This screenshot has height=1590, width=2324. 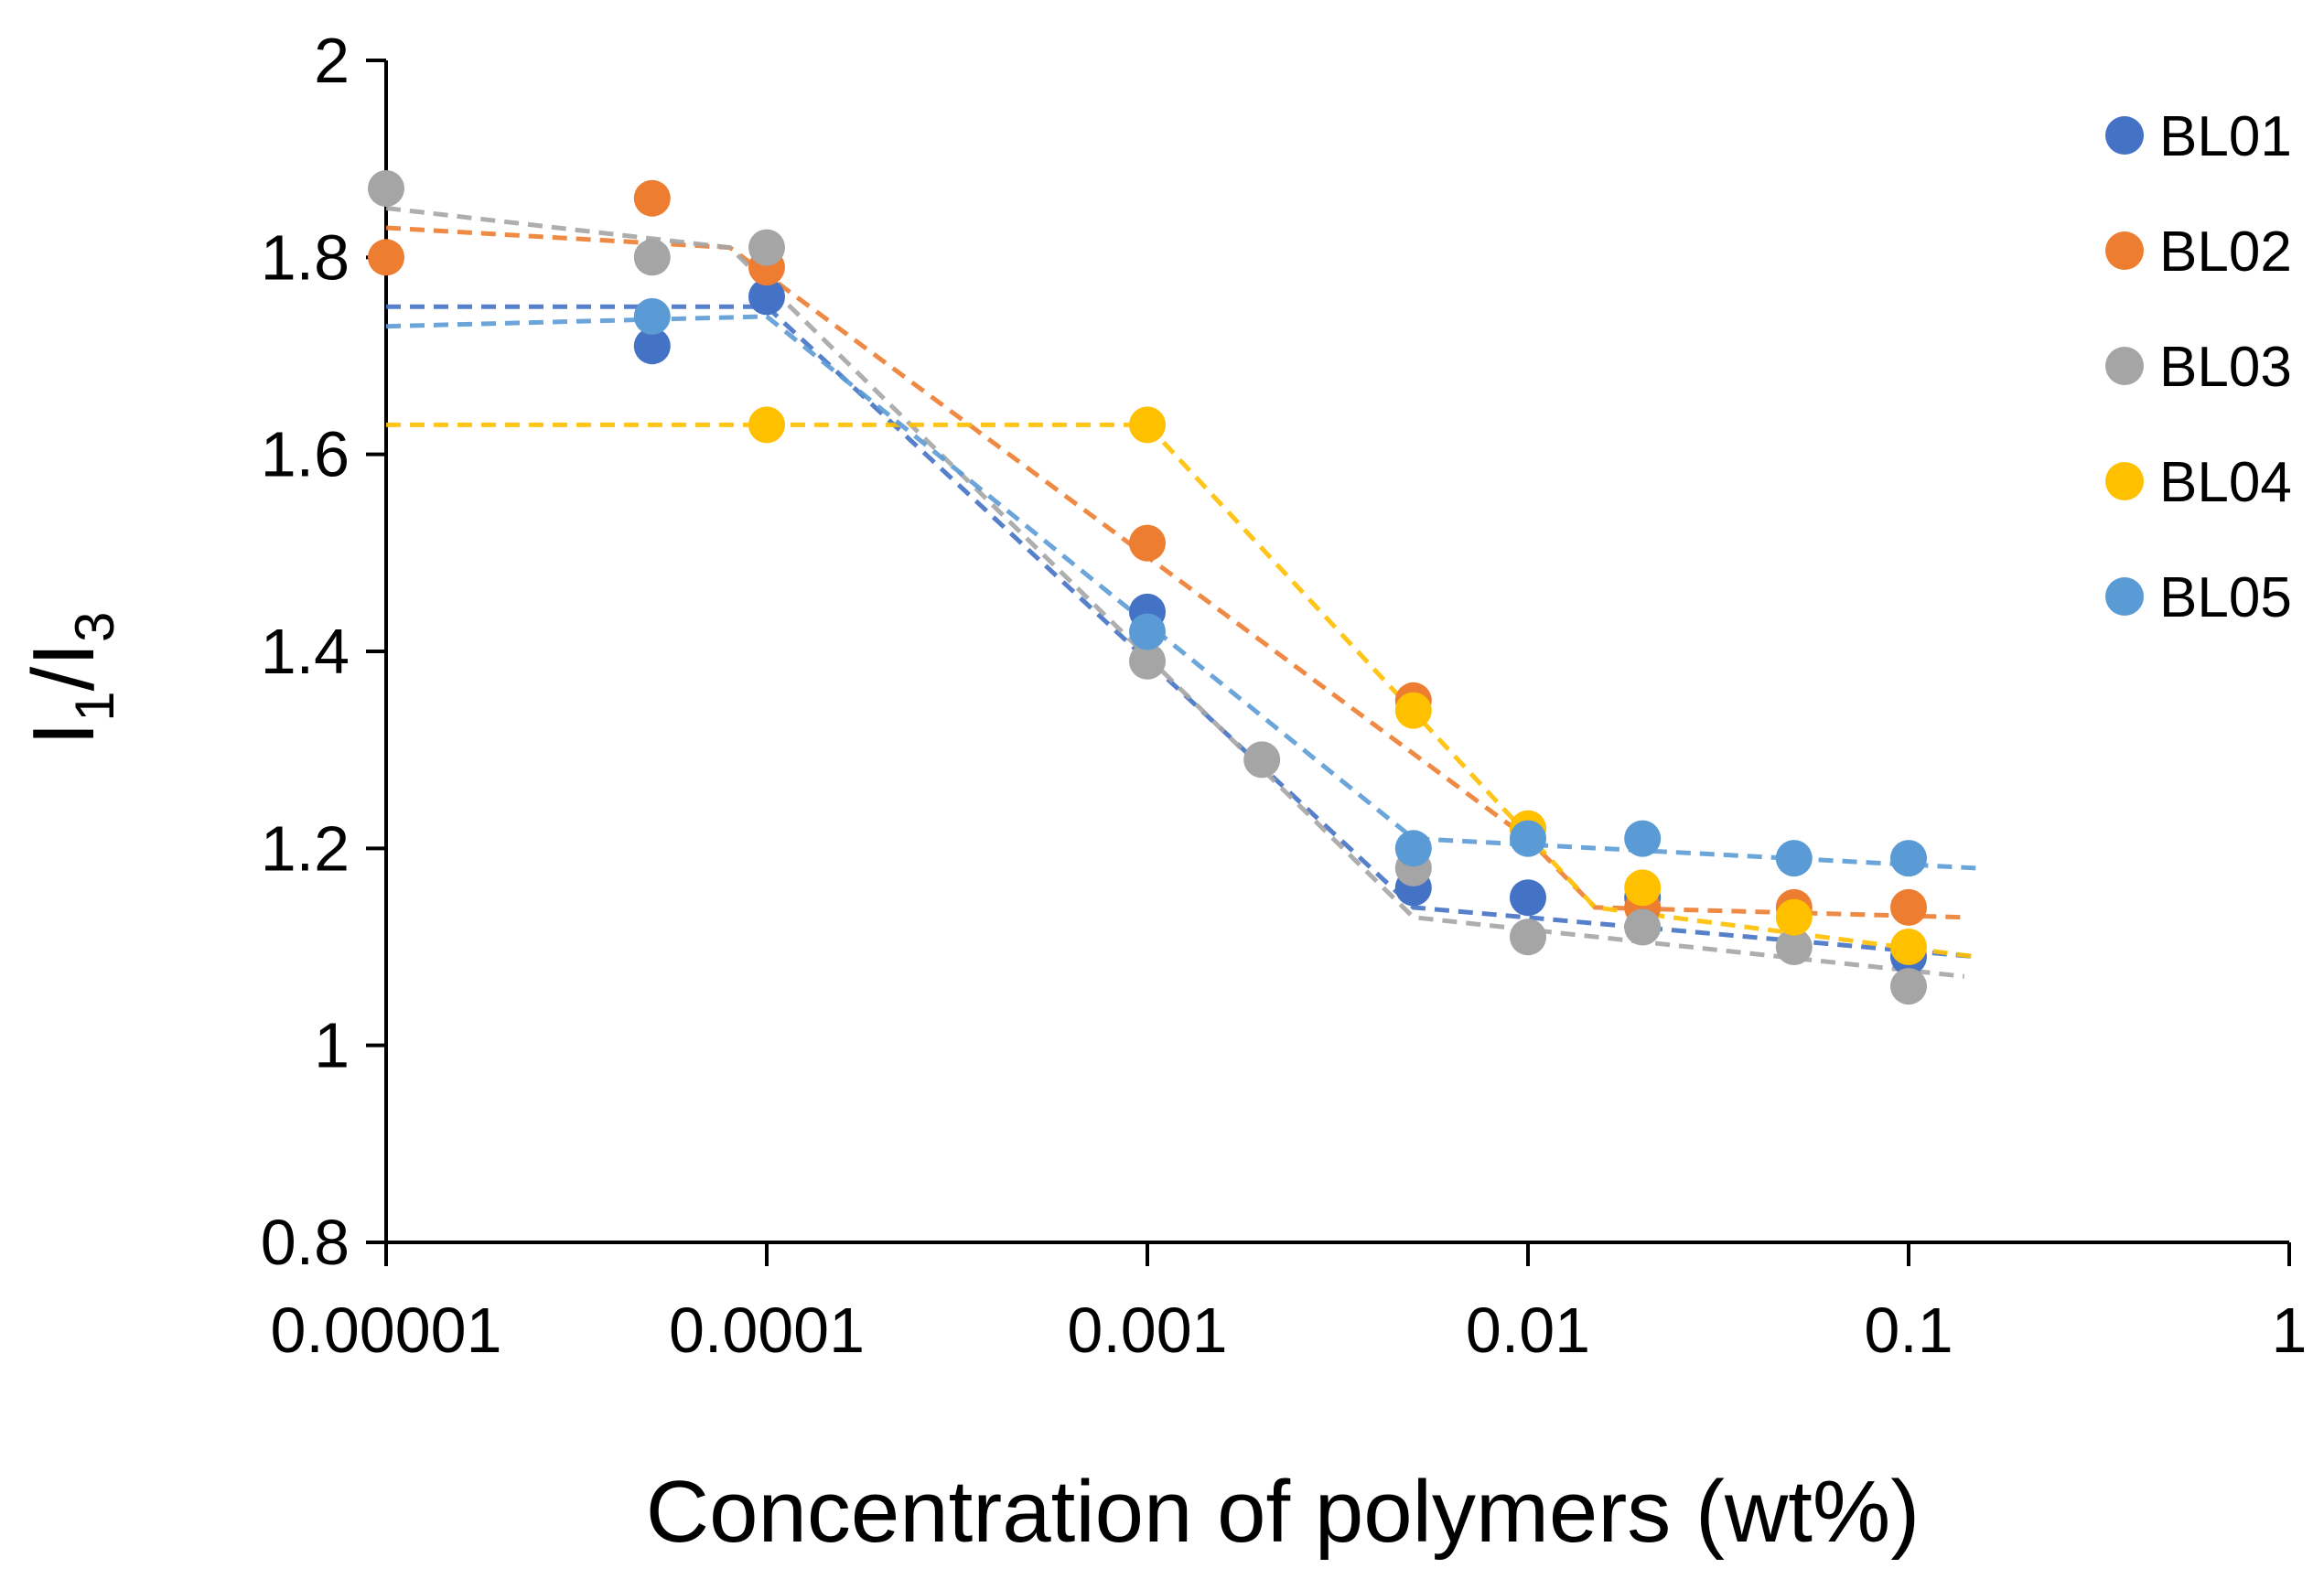 What do you see at coordinates (385, 1330) in the screenshot?
I see `x-tick-label: 0.00001` at bounding box center [385, 1330].